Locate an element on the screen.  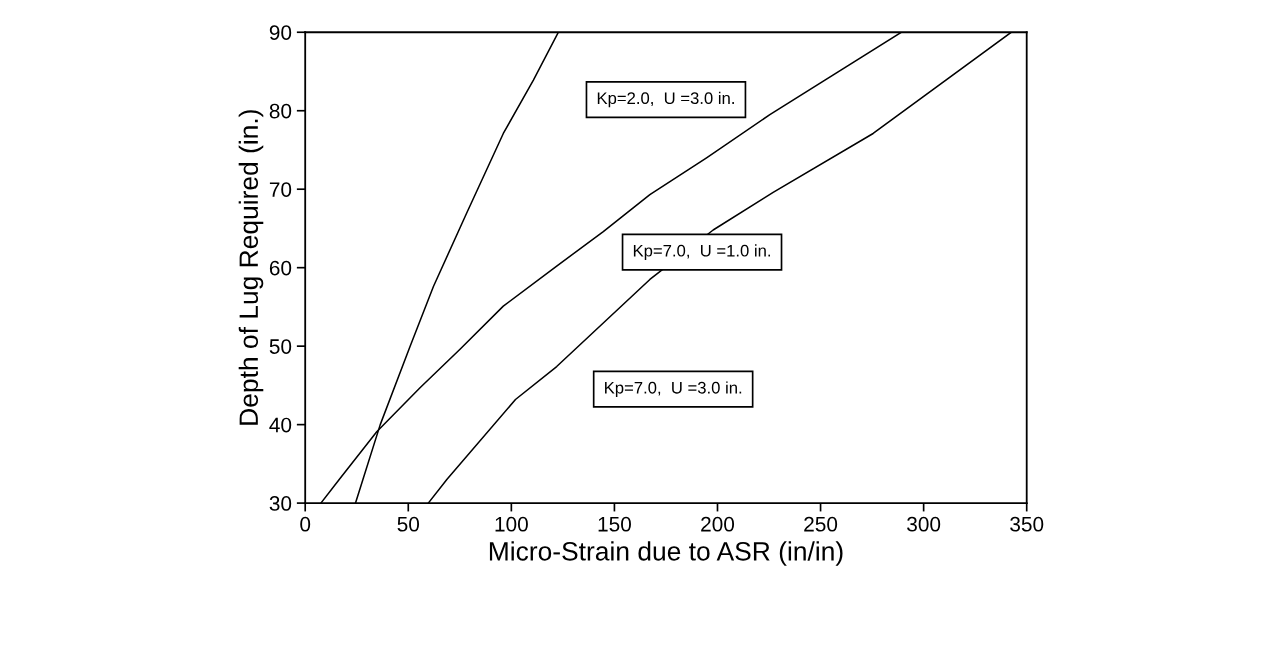
y-tick-label: 80 is located at coordinates (280, 111).